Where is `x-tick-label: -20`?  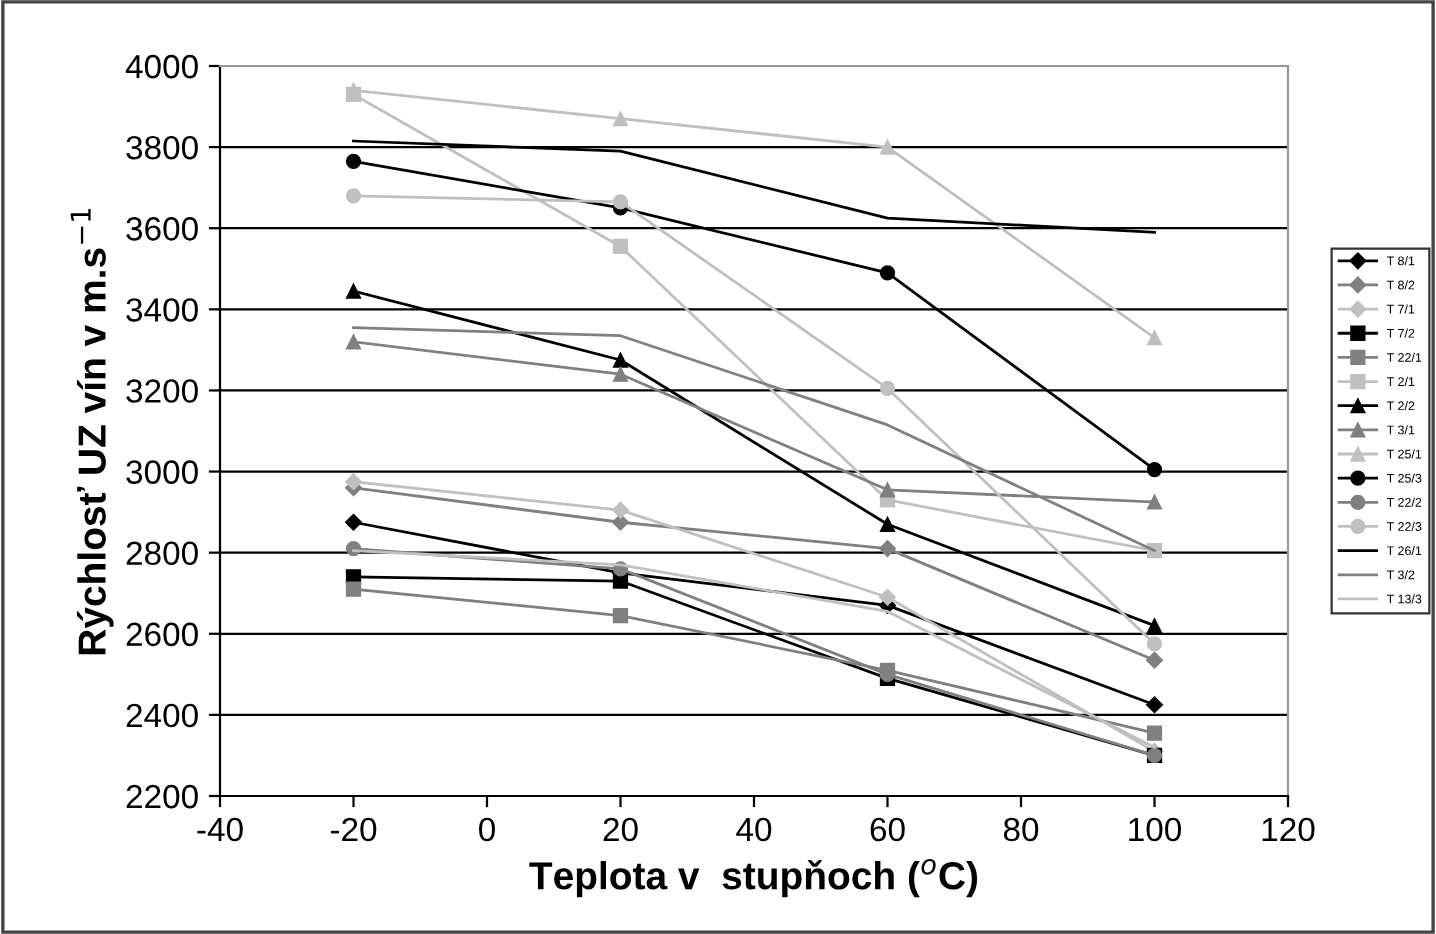 x-tick-label: -20 is located at coordinates (353, 829).